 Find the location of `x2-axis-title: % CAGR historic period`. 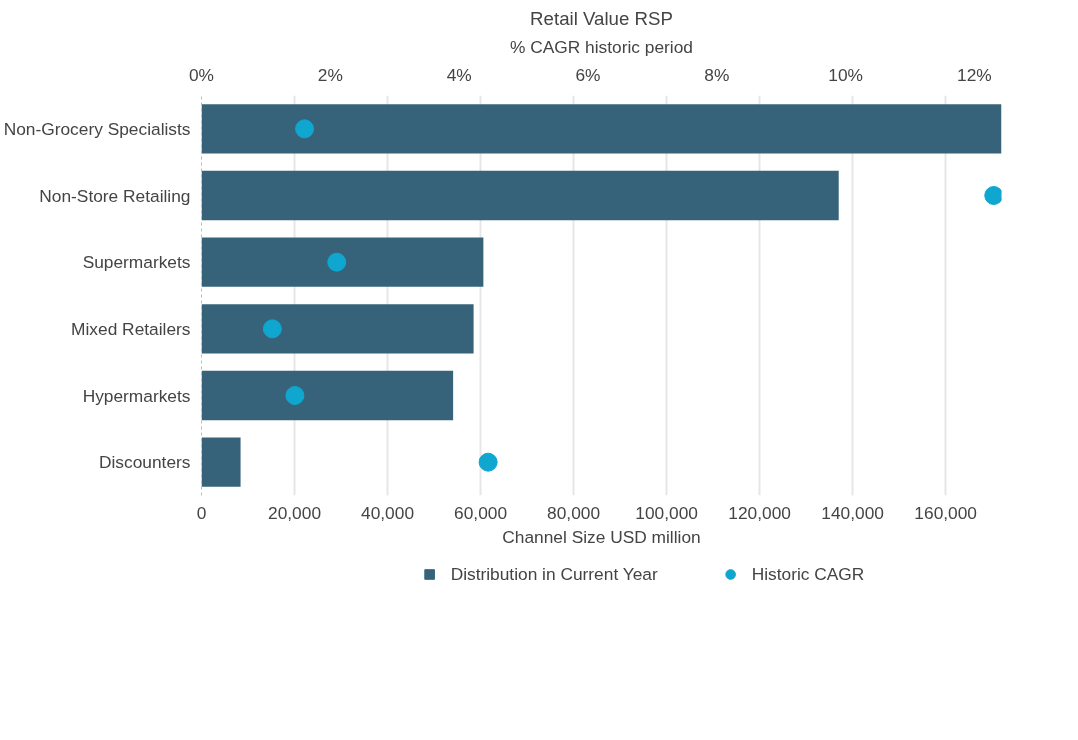

x2-axis-title: % CAGR historic period is located at coordinates (601, 46).